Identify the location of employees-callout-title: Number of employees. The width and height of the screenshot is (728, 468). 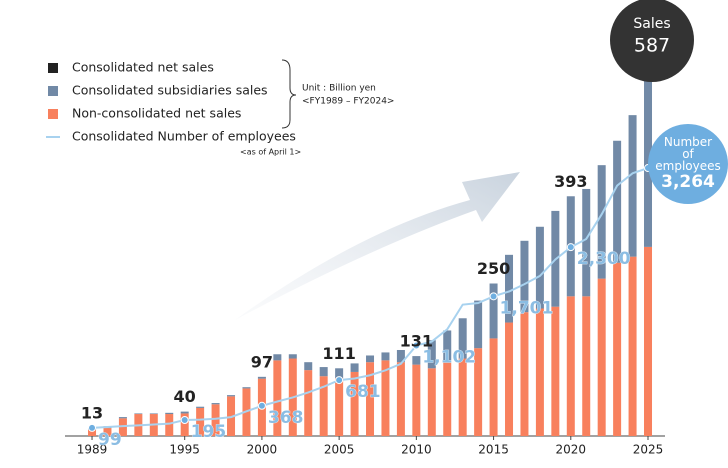
(687, 154).